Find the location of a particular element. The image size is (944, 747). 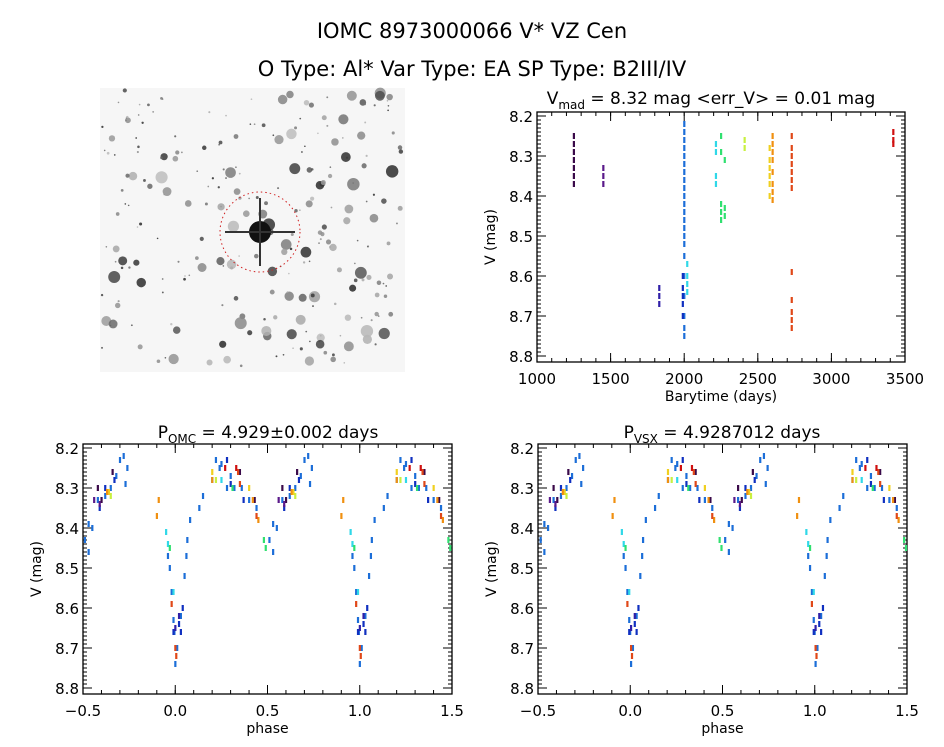

y-tick-label: 8.8 is located at coordinates (67, 689).